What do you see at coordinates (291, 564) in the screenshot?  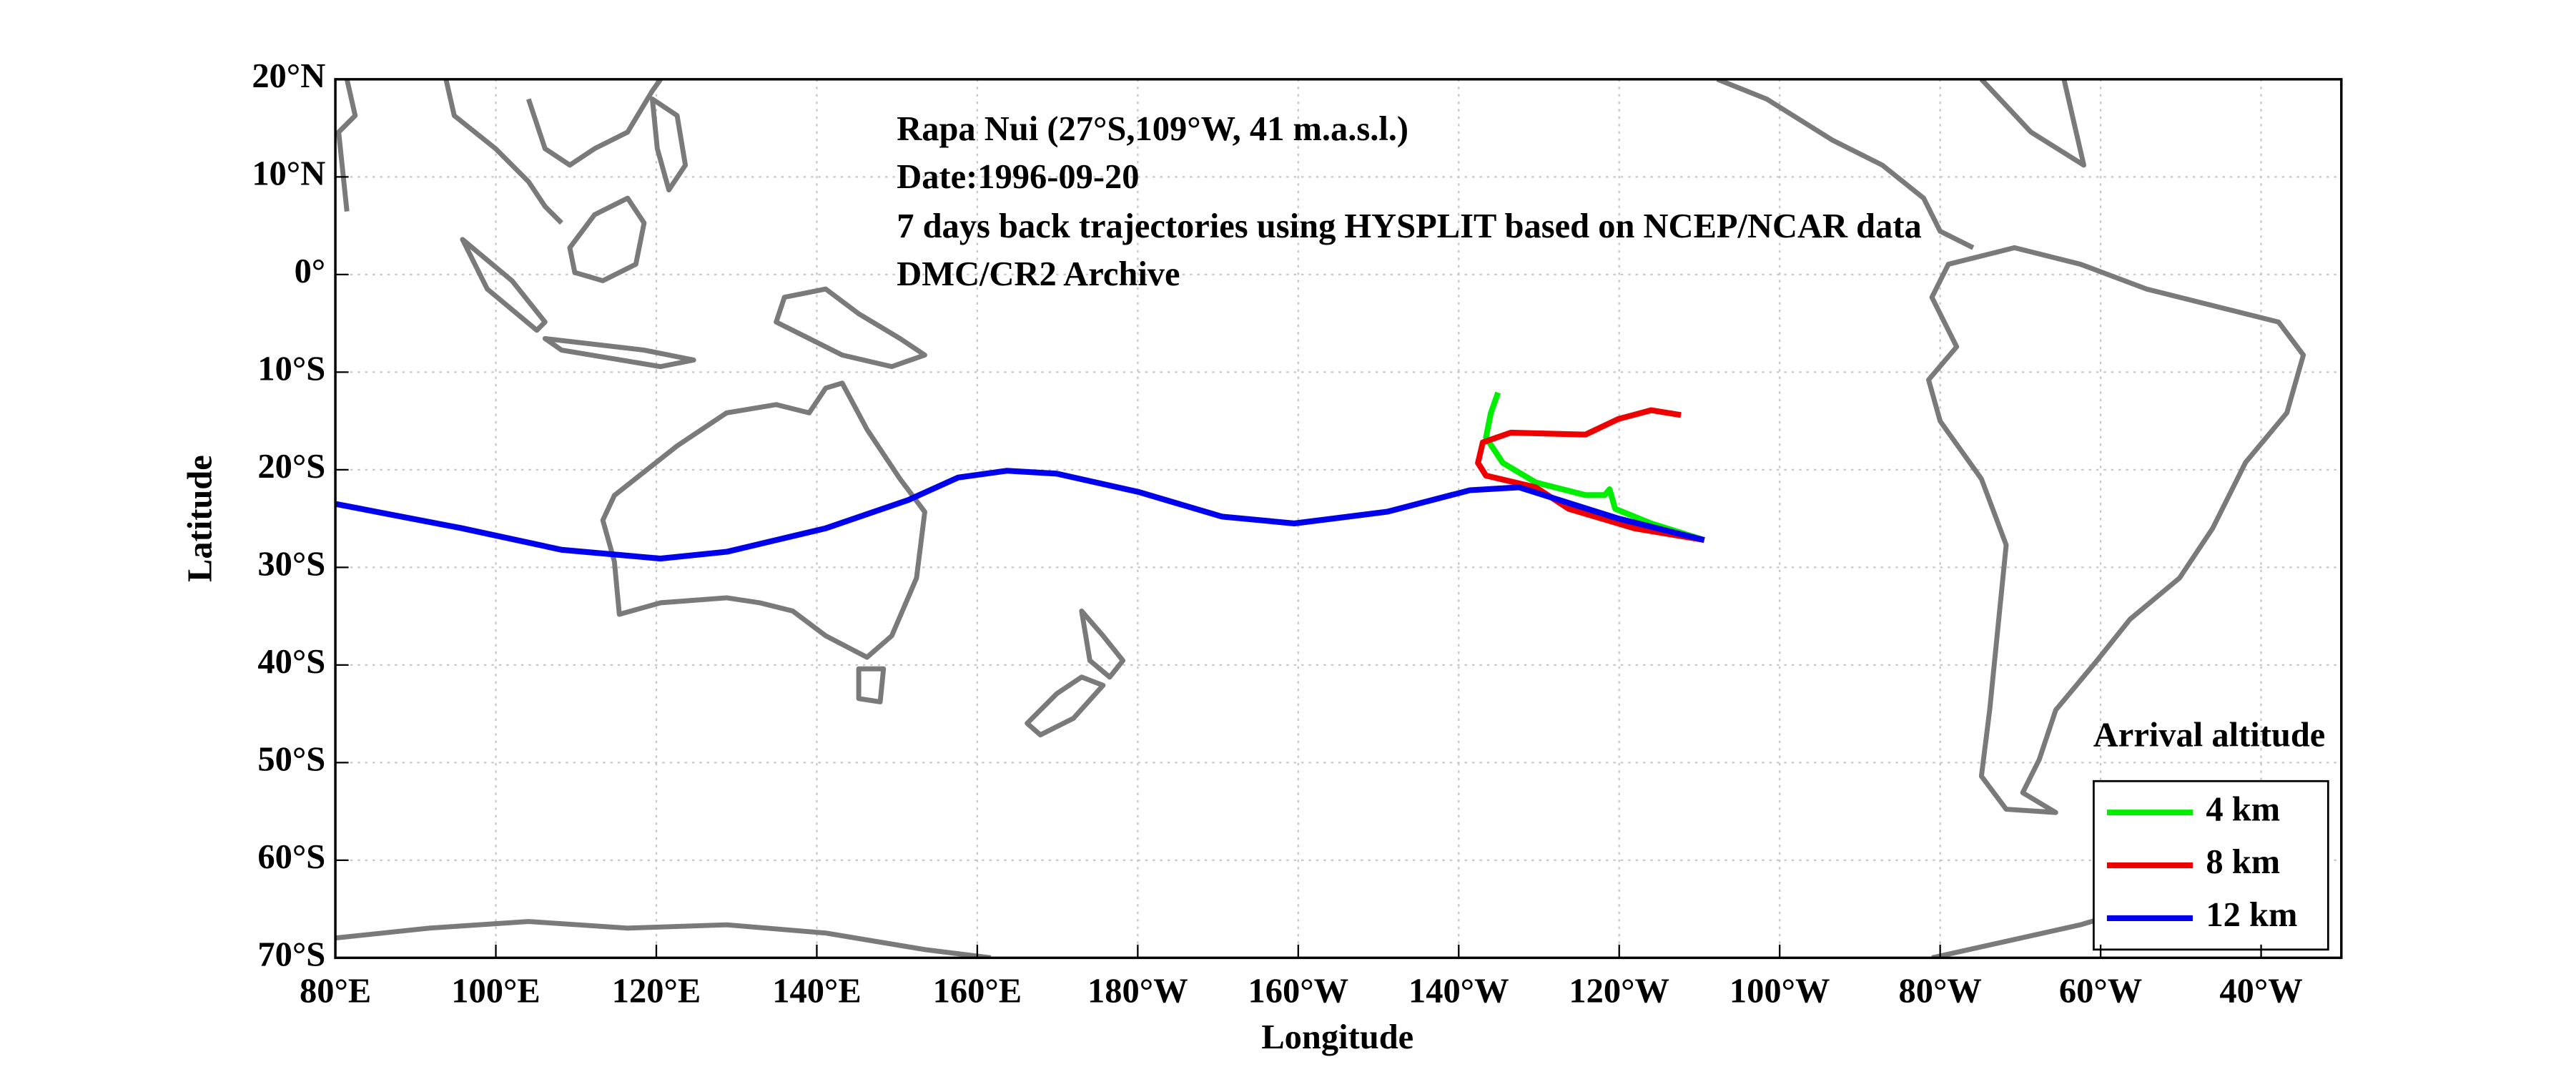 I see `y-tick-label: 30°S` at bounding box center [291, 564].